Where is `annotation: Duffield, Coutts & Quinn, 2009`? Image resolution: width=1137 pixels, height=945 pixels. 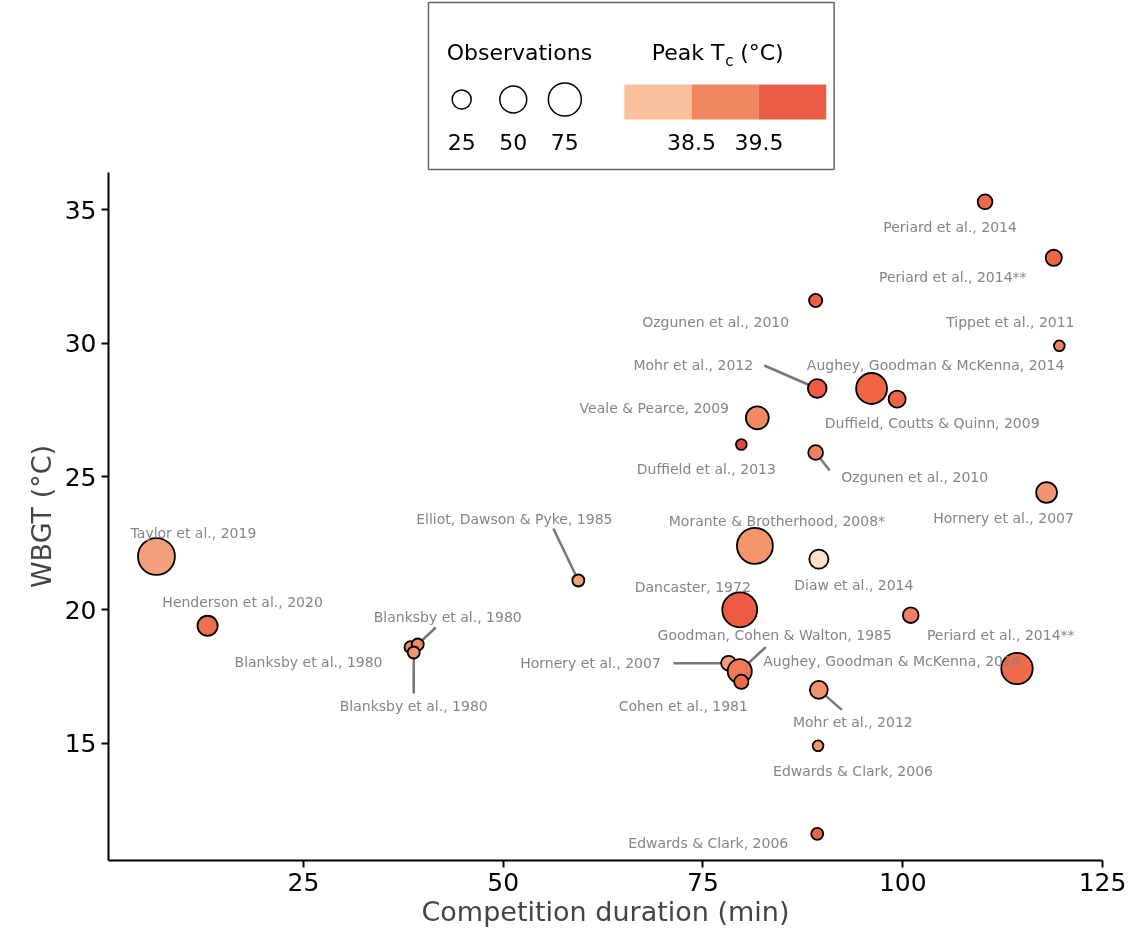 annotation: Duffield, Coutts & Quinn, 2009 is located at coordinates (932, 423).